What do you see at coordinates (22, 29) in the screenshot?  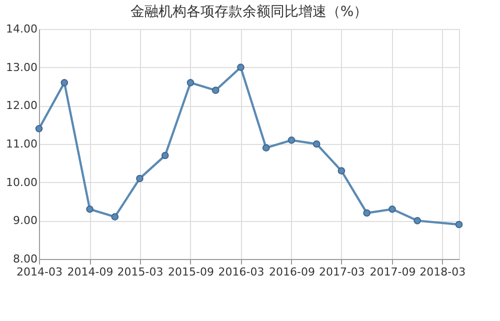 I see `y-tick-label: 14.00` at bounding box center [22, 29].